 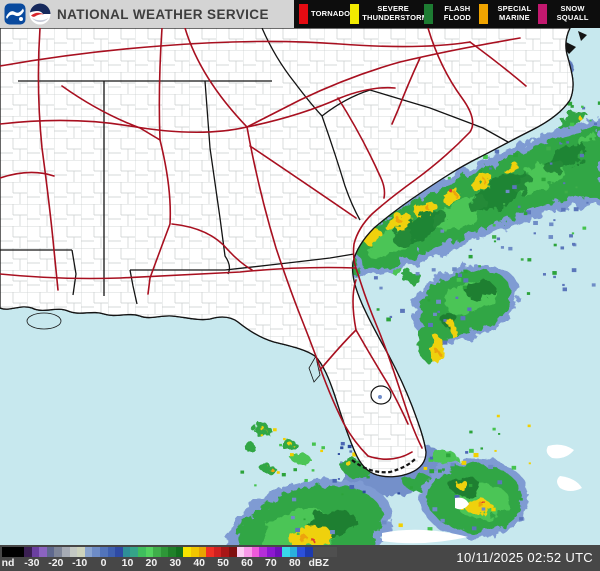 I want to click on nws-logo-icon, so click(x=15, y=14).